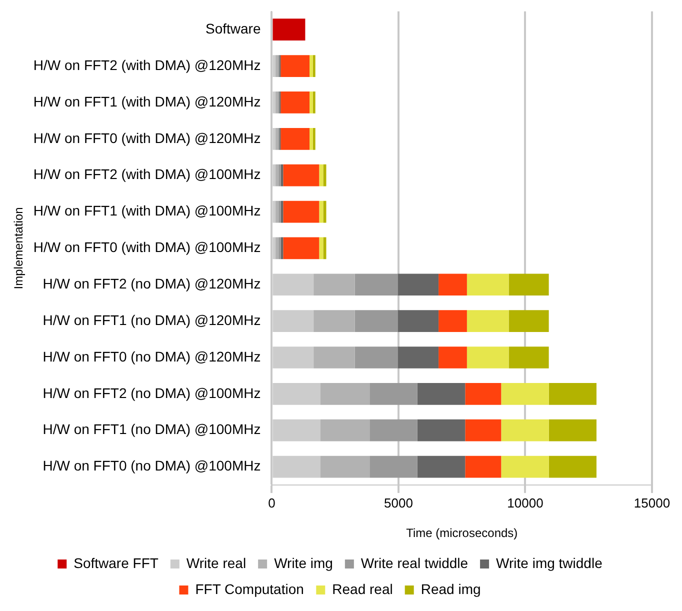  What do you see at coordinates (116, 562) in the screenshot?
I see `legend-label: Software FFT` at bounding box center [116, 562].